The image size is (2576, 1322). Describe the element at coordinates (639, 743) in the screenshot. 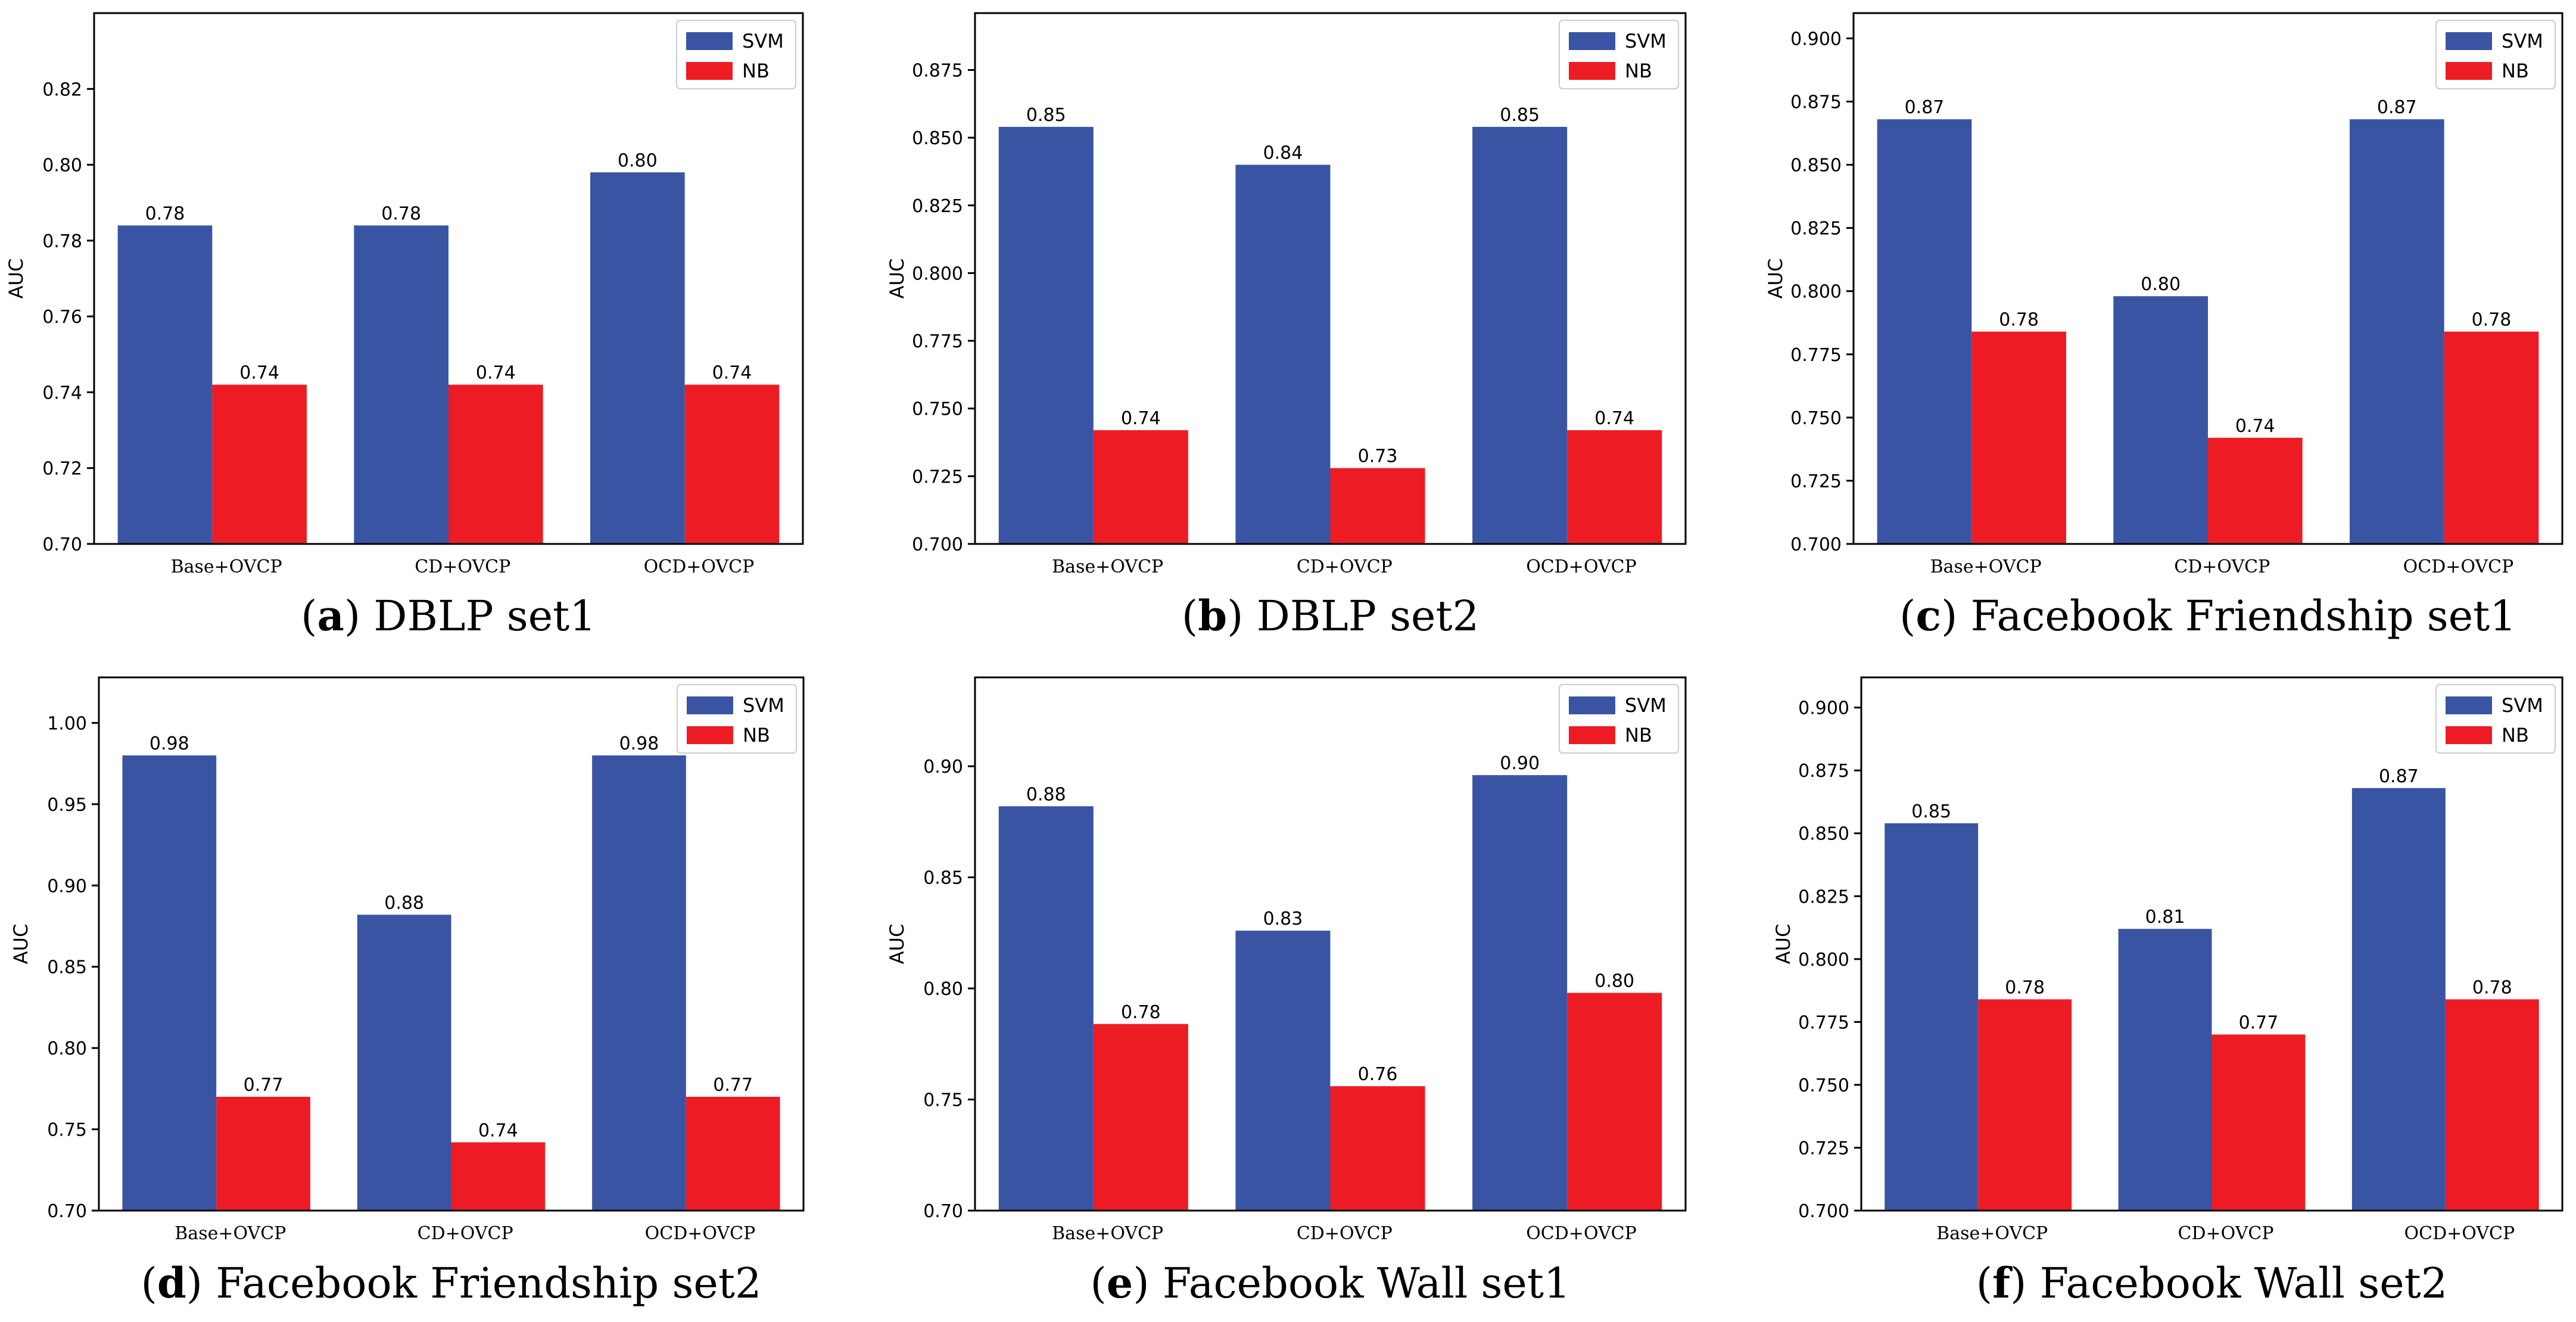

I see `bar-value-label-svm-3: 0.98` at that location.